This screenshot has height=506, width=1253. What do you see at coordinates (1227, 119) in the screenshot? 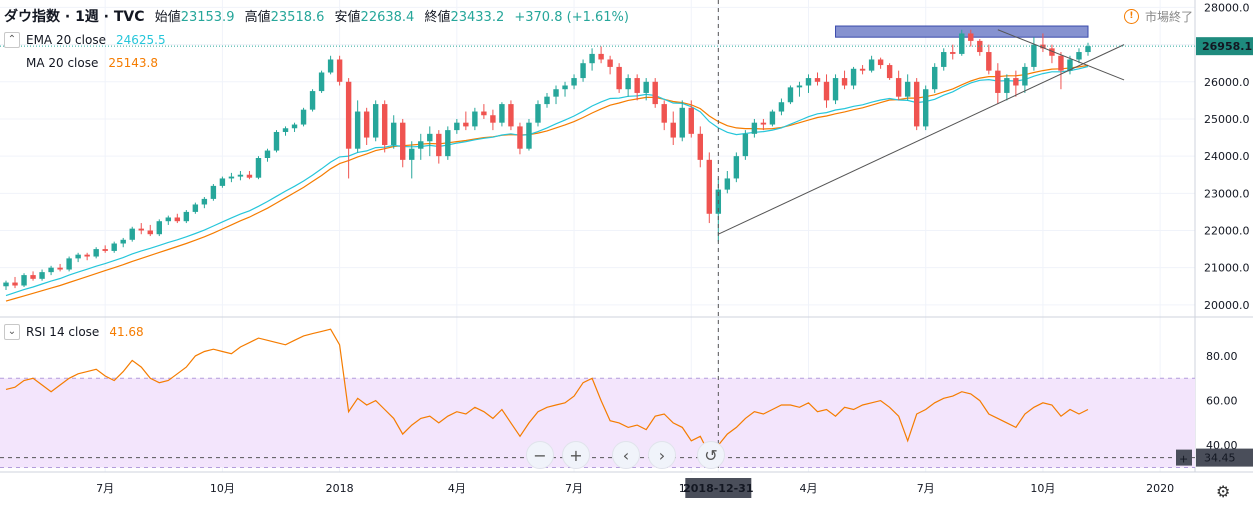
I see `price-tick-label: 25000.0` at bounding box center [1227, 119].